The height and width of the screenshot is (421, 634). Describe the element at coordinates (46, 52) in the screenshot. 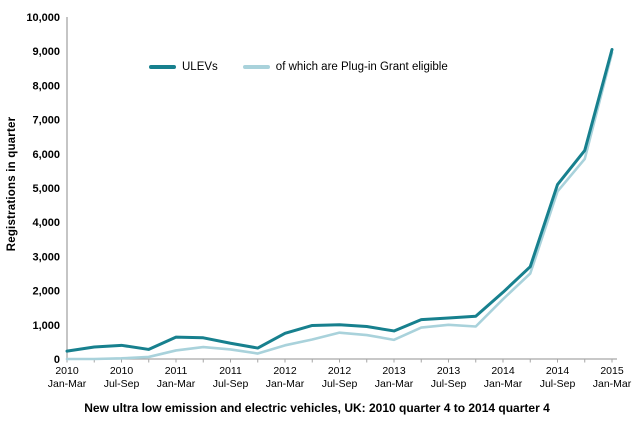

I see `y-tick-label: 9,000` at that location.